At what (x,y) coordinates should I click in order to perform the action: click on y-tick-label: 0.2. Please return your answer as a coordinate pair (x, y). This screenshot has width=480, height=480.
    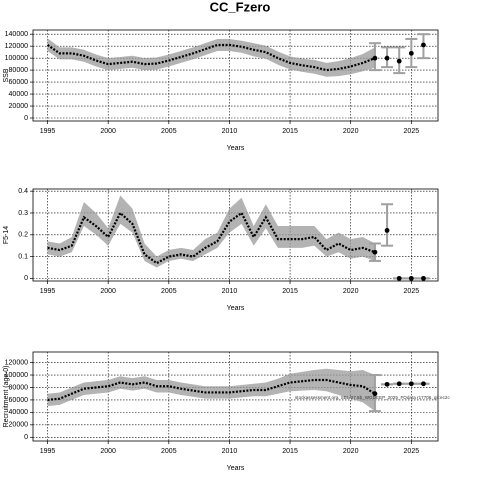
    Looking at the image, I should click on (23, 235).